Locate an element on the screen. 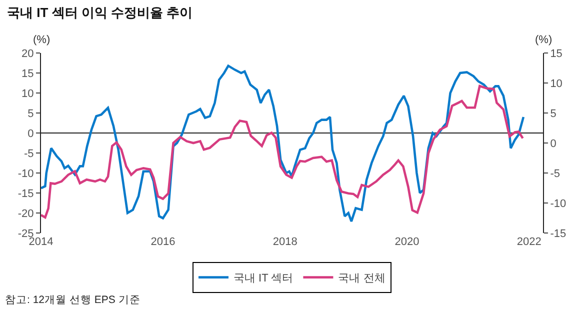  chart-title: 국내 IT 섹터 이익 수정비율 추이 is located at coordinates (100, 12).